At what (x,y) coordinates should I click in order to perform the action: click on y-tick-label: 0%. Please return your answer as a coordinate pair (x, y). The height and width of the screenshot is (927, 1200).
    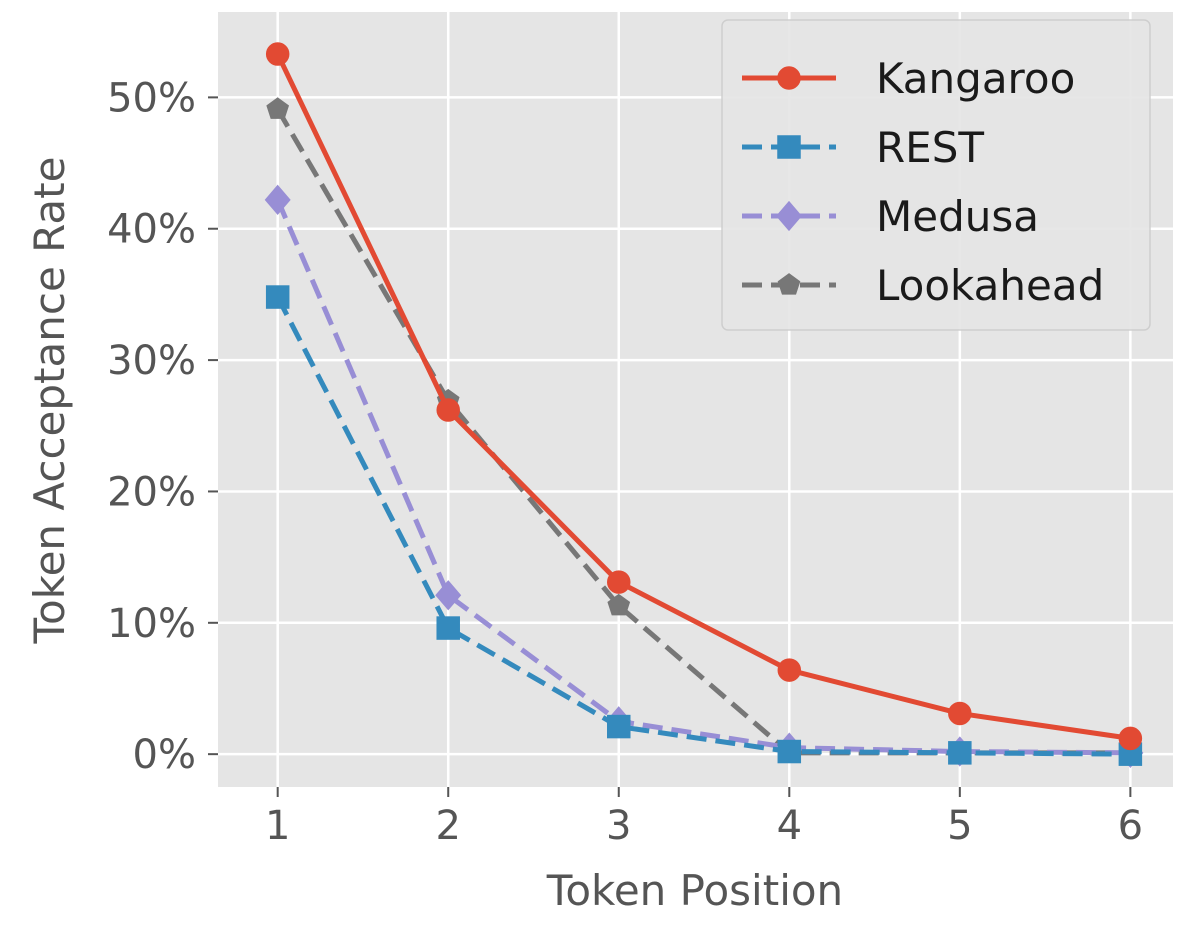
    Looking at the image, I should click on (164, 755).